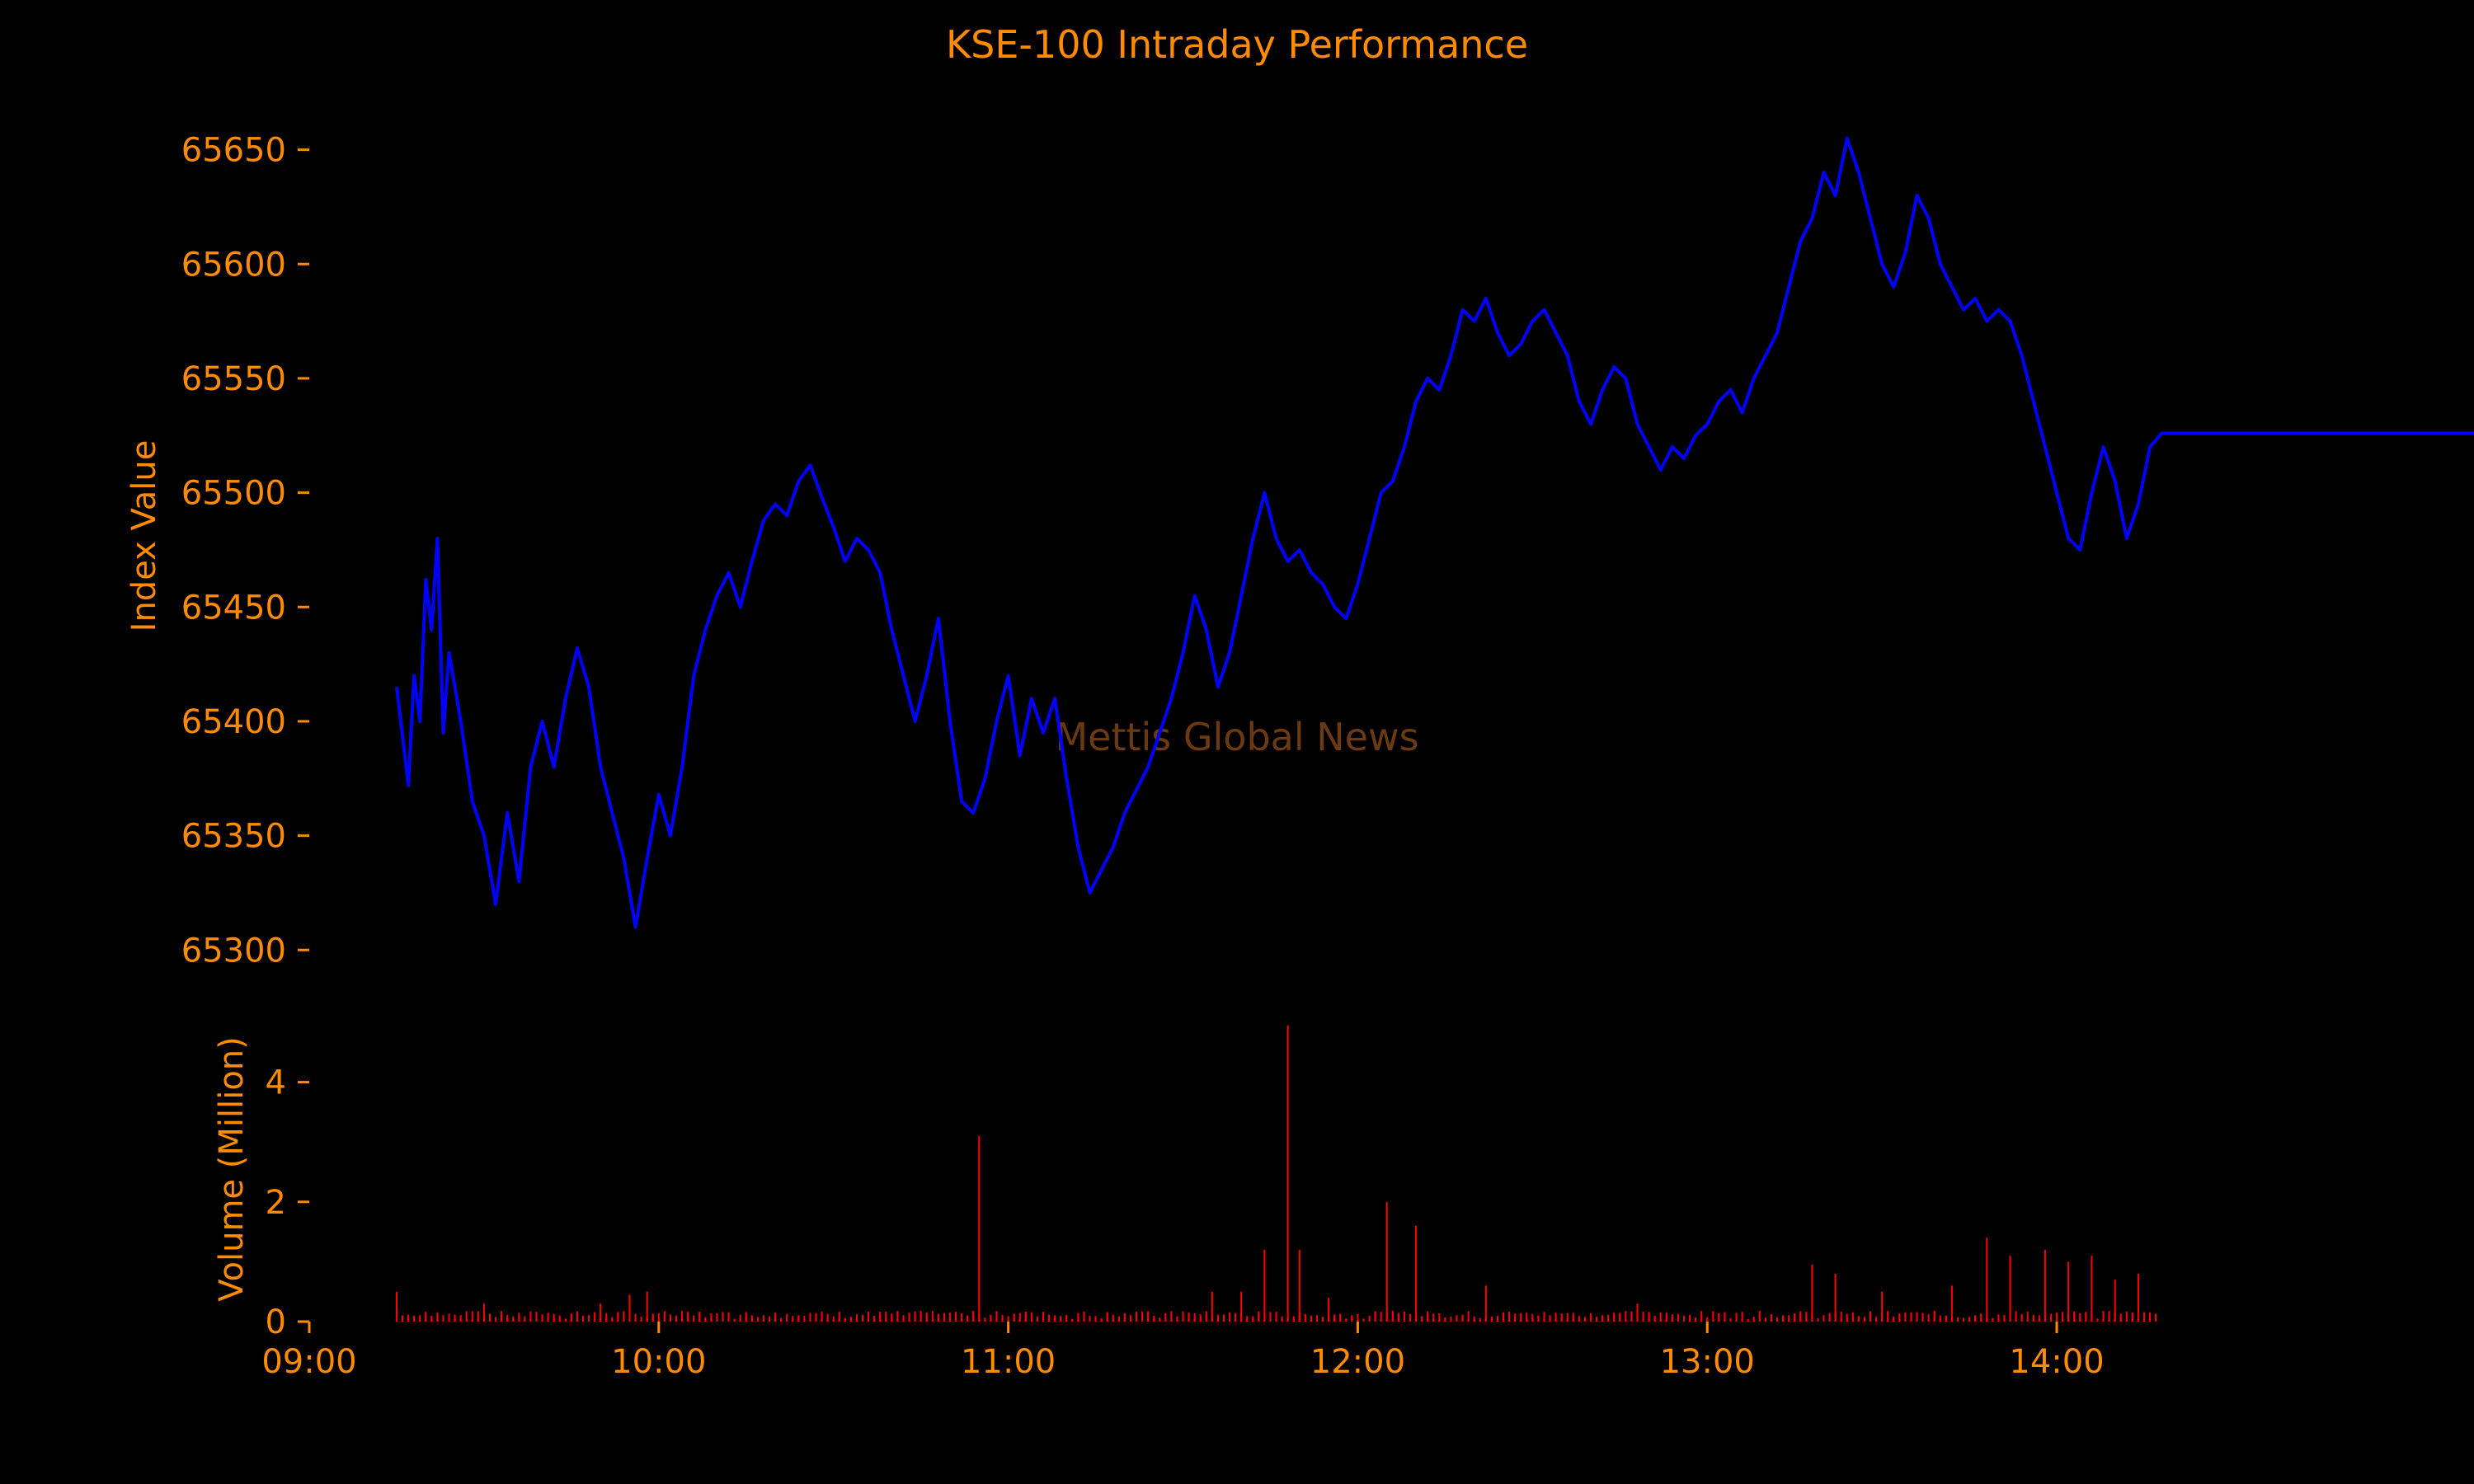 The height and width of the screenshot is (1484, 2474). What do you see at coordinates (233, 722) in the screenshot?
I see `price-tick-label-2: 65400` at bounding box center [233, 722].